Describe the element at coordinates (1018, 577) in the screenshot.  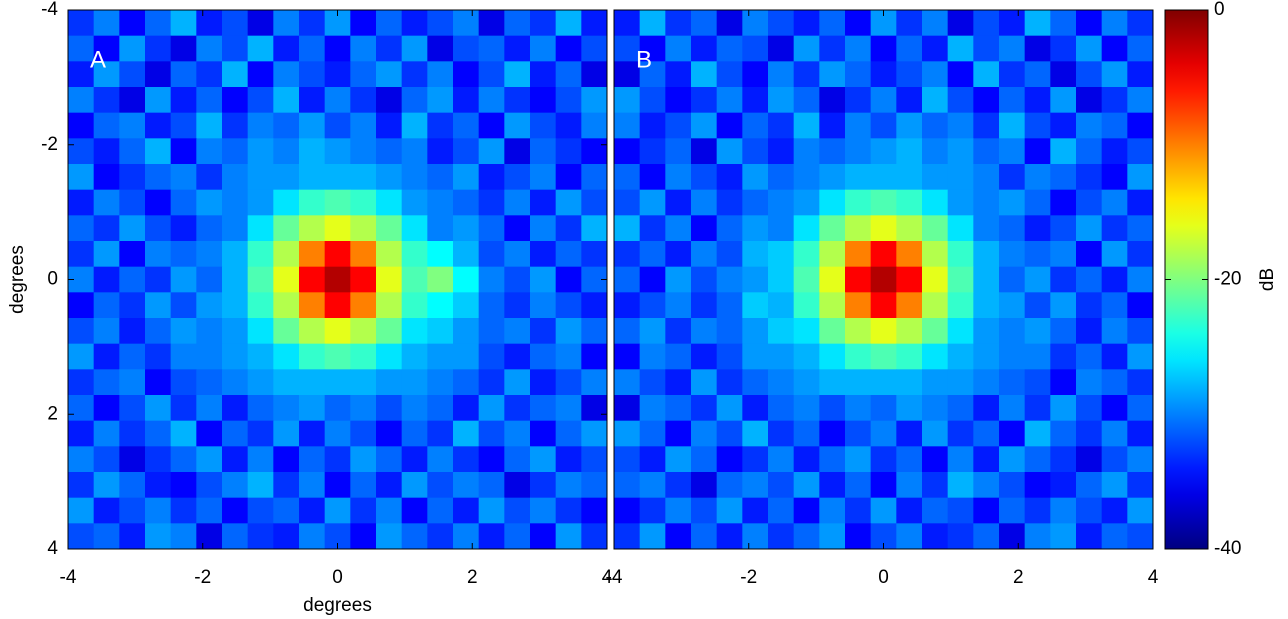
I see `x-tick-label: 2` at that location.